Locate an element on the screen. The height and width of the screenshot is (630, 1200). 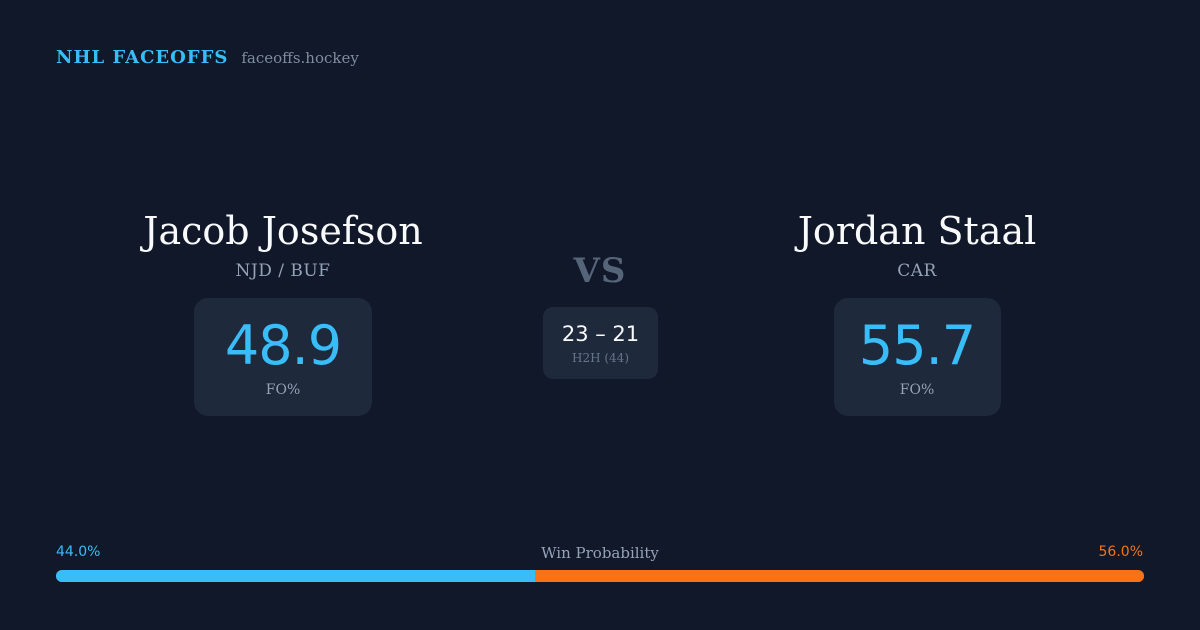
brand-header: NHL FACEOFFS faceoffs.hockey is located at coordinates (207, 57).